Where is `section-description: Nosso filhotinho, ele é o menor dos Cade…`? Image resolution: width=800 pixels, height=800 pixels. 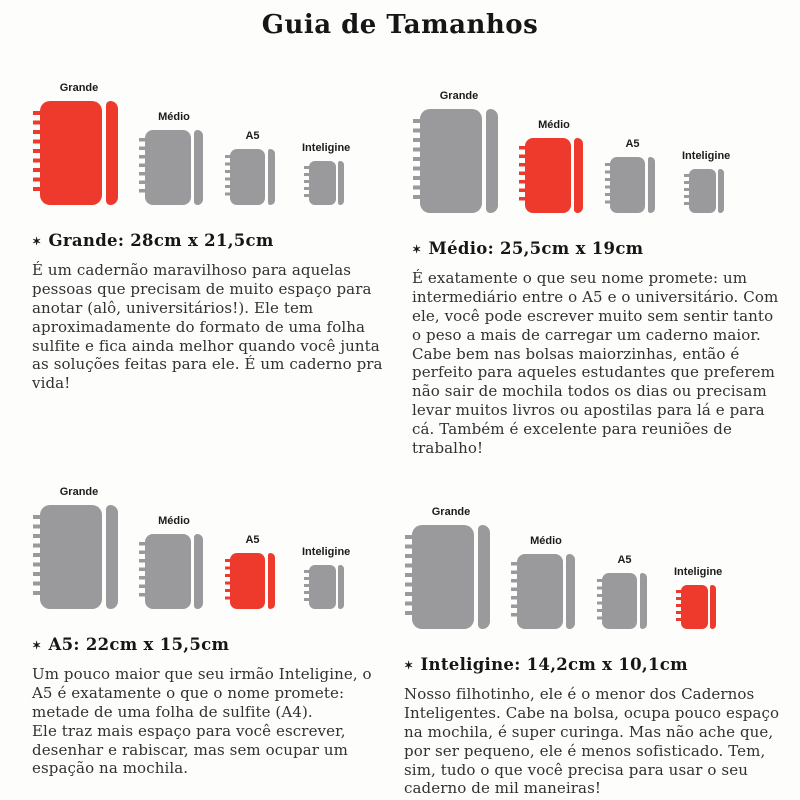 section-description: Nosso filhotinho, ele é o menor dos Cade… is located at coordinates (592, 741).